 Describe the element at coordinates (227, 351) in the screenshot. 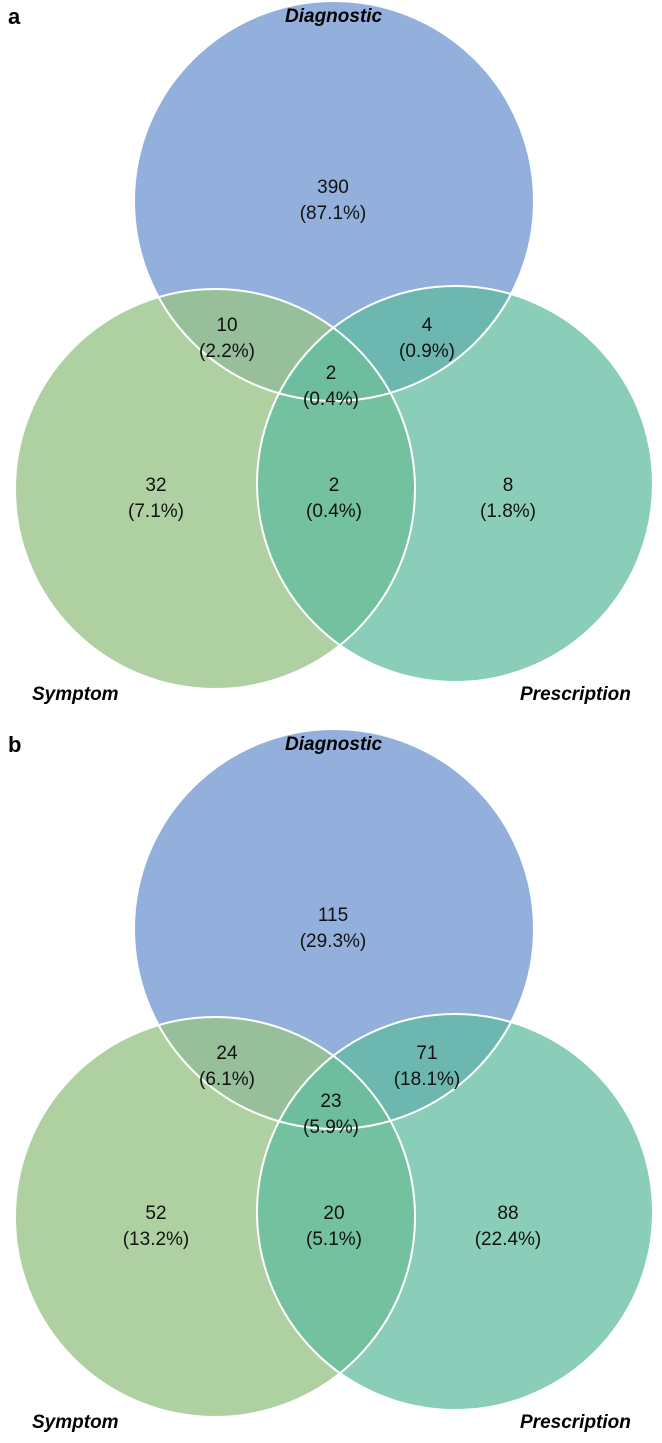

I see `region-diag-symp-pct: (2.2%)` at that location.